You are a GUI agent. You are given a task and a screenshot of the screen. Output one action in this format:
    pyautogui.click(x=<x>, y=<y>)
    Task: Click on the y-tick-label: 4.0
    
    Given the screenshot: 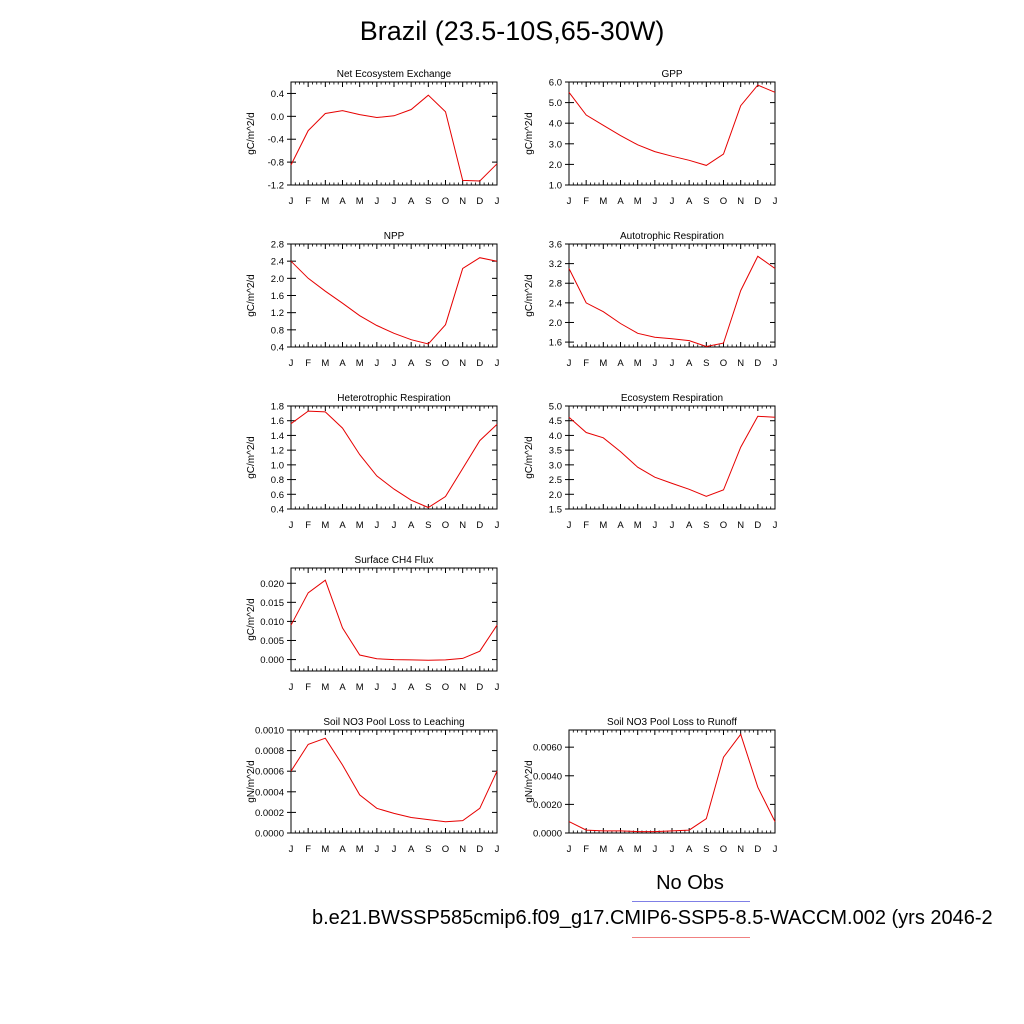 What is the action you would take?
    pyautogui.click(x=555, y=436)
    